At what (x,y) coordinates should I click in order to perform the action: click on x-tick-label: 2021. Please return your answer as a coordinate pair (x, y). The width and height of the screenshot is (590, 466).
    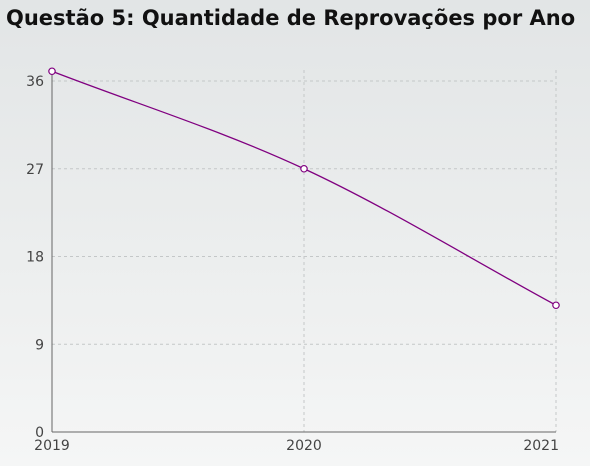
    Looking at the image, I should click on (541, 446).